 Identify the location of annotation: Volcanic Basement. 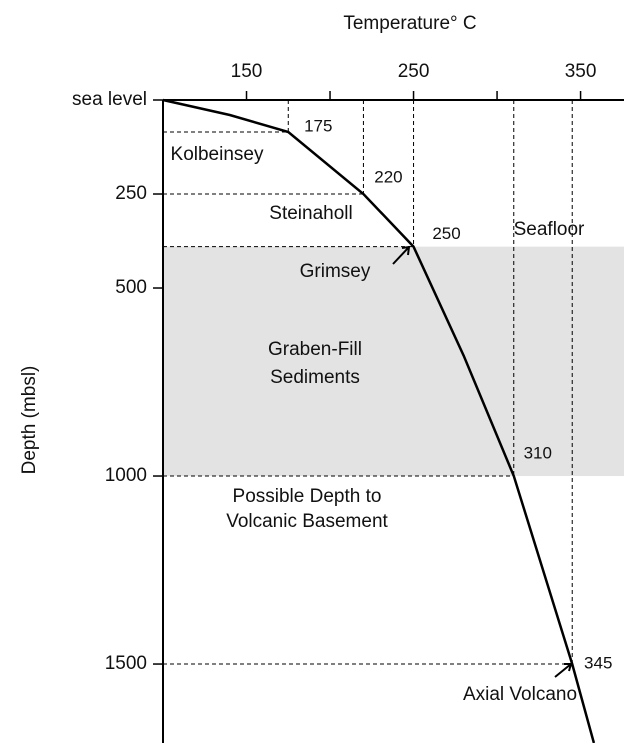
(307, 521).